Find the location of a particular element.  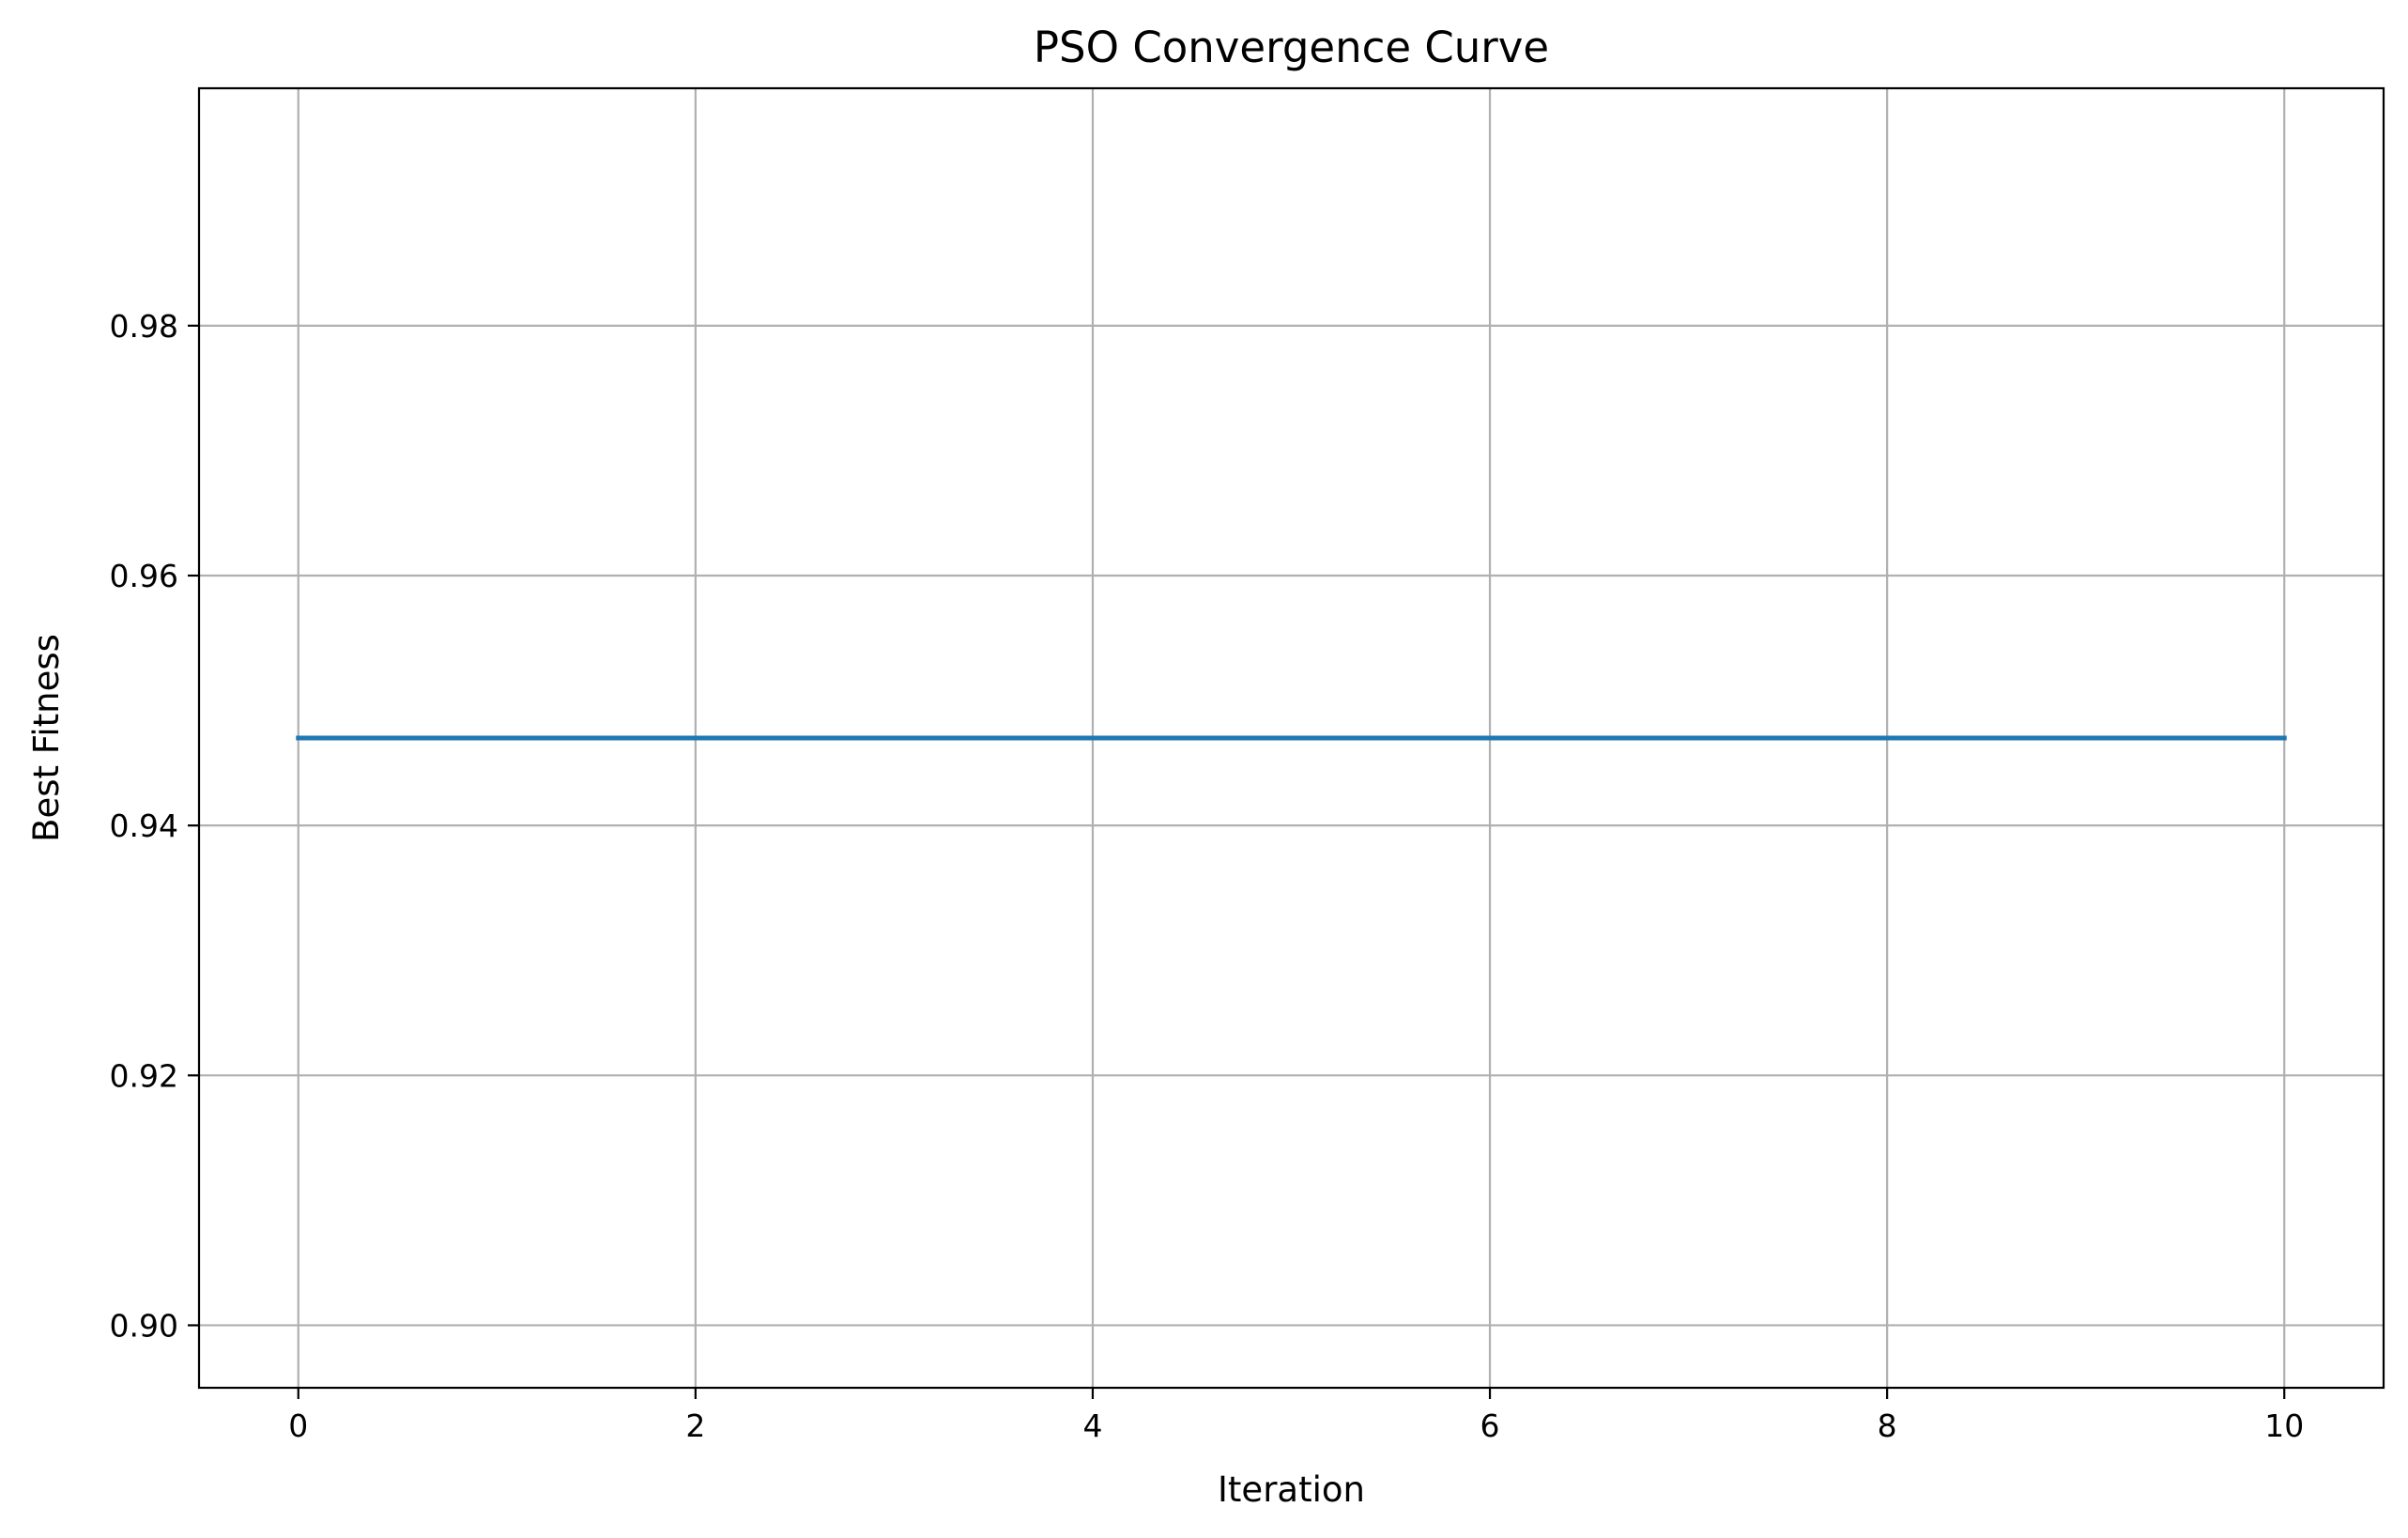

x-tick-label: 0 is located at coordinates (298, 1425).